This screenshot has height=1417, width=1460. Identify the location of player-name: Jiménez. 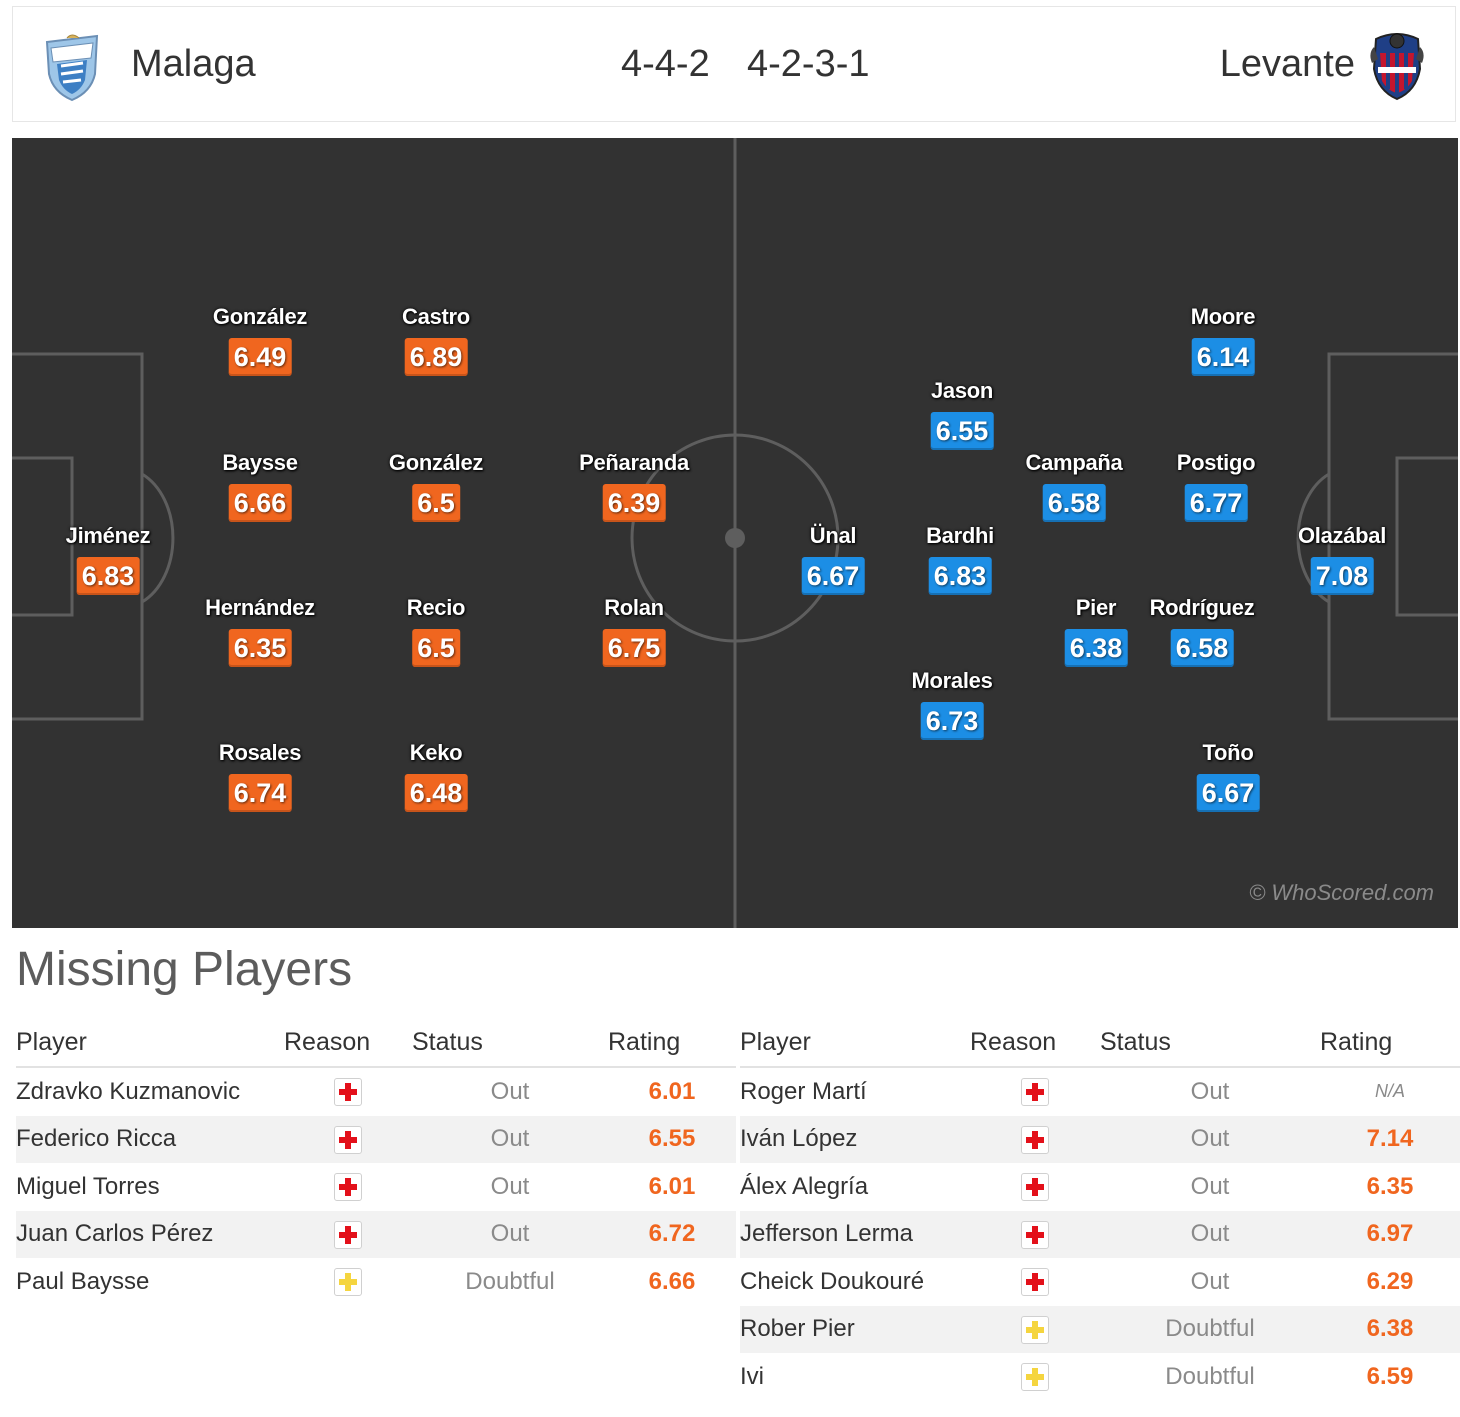
(108, 535).